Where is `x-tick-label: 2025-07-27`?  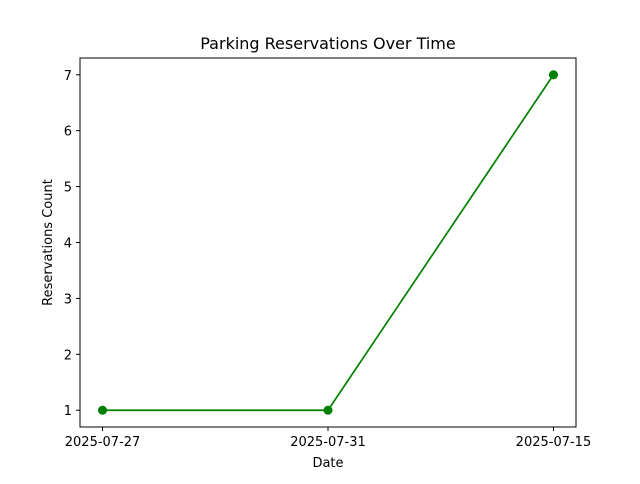
x-tick-label: 2025-07-27 is located at coordinates (103, 442).